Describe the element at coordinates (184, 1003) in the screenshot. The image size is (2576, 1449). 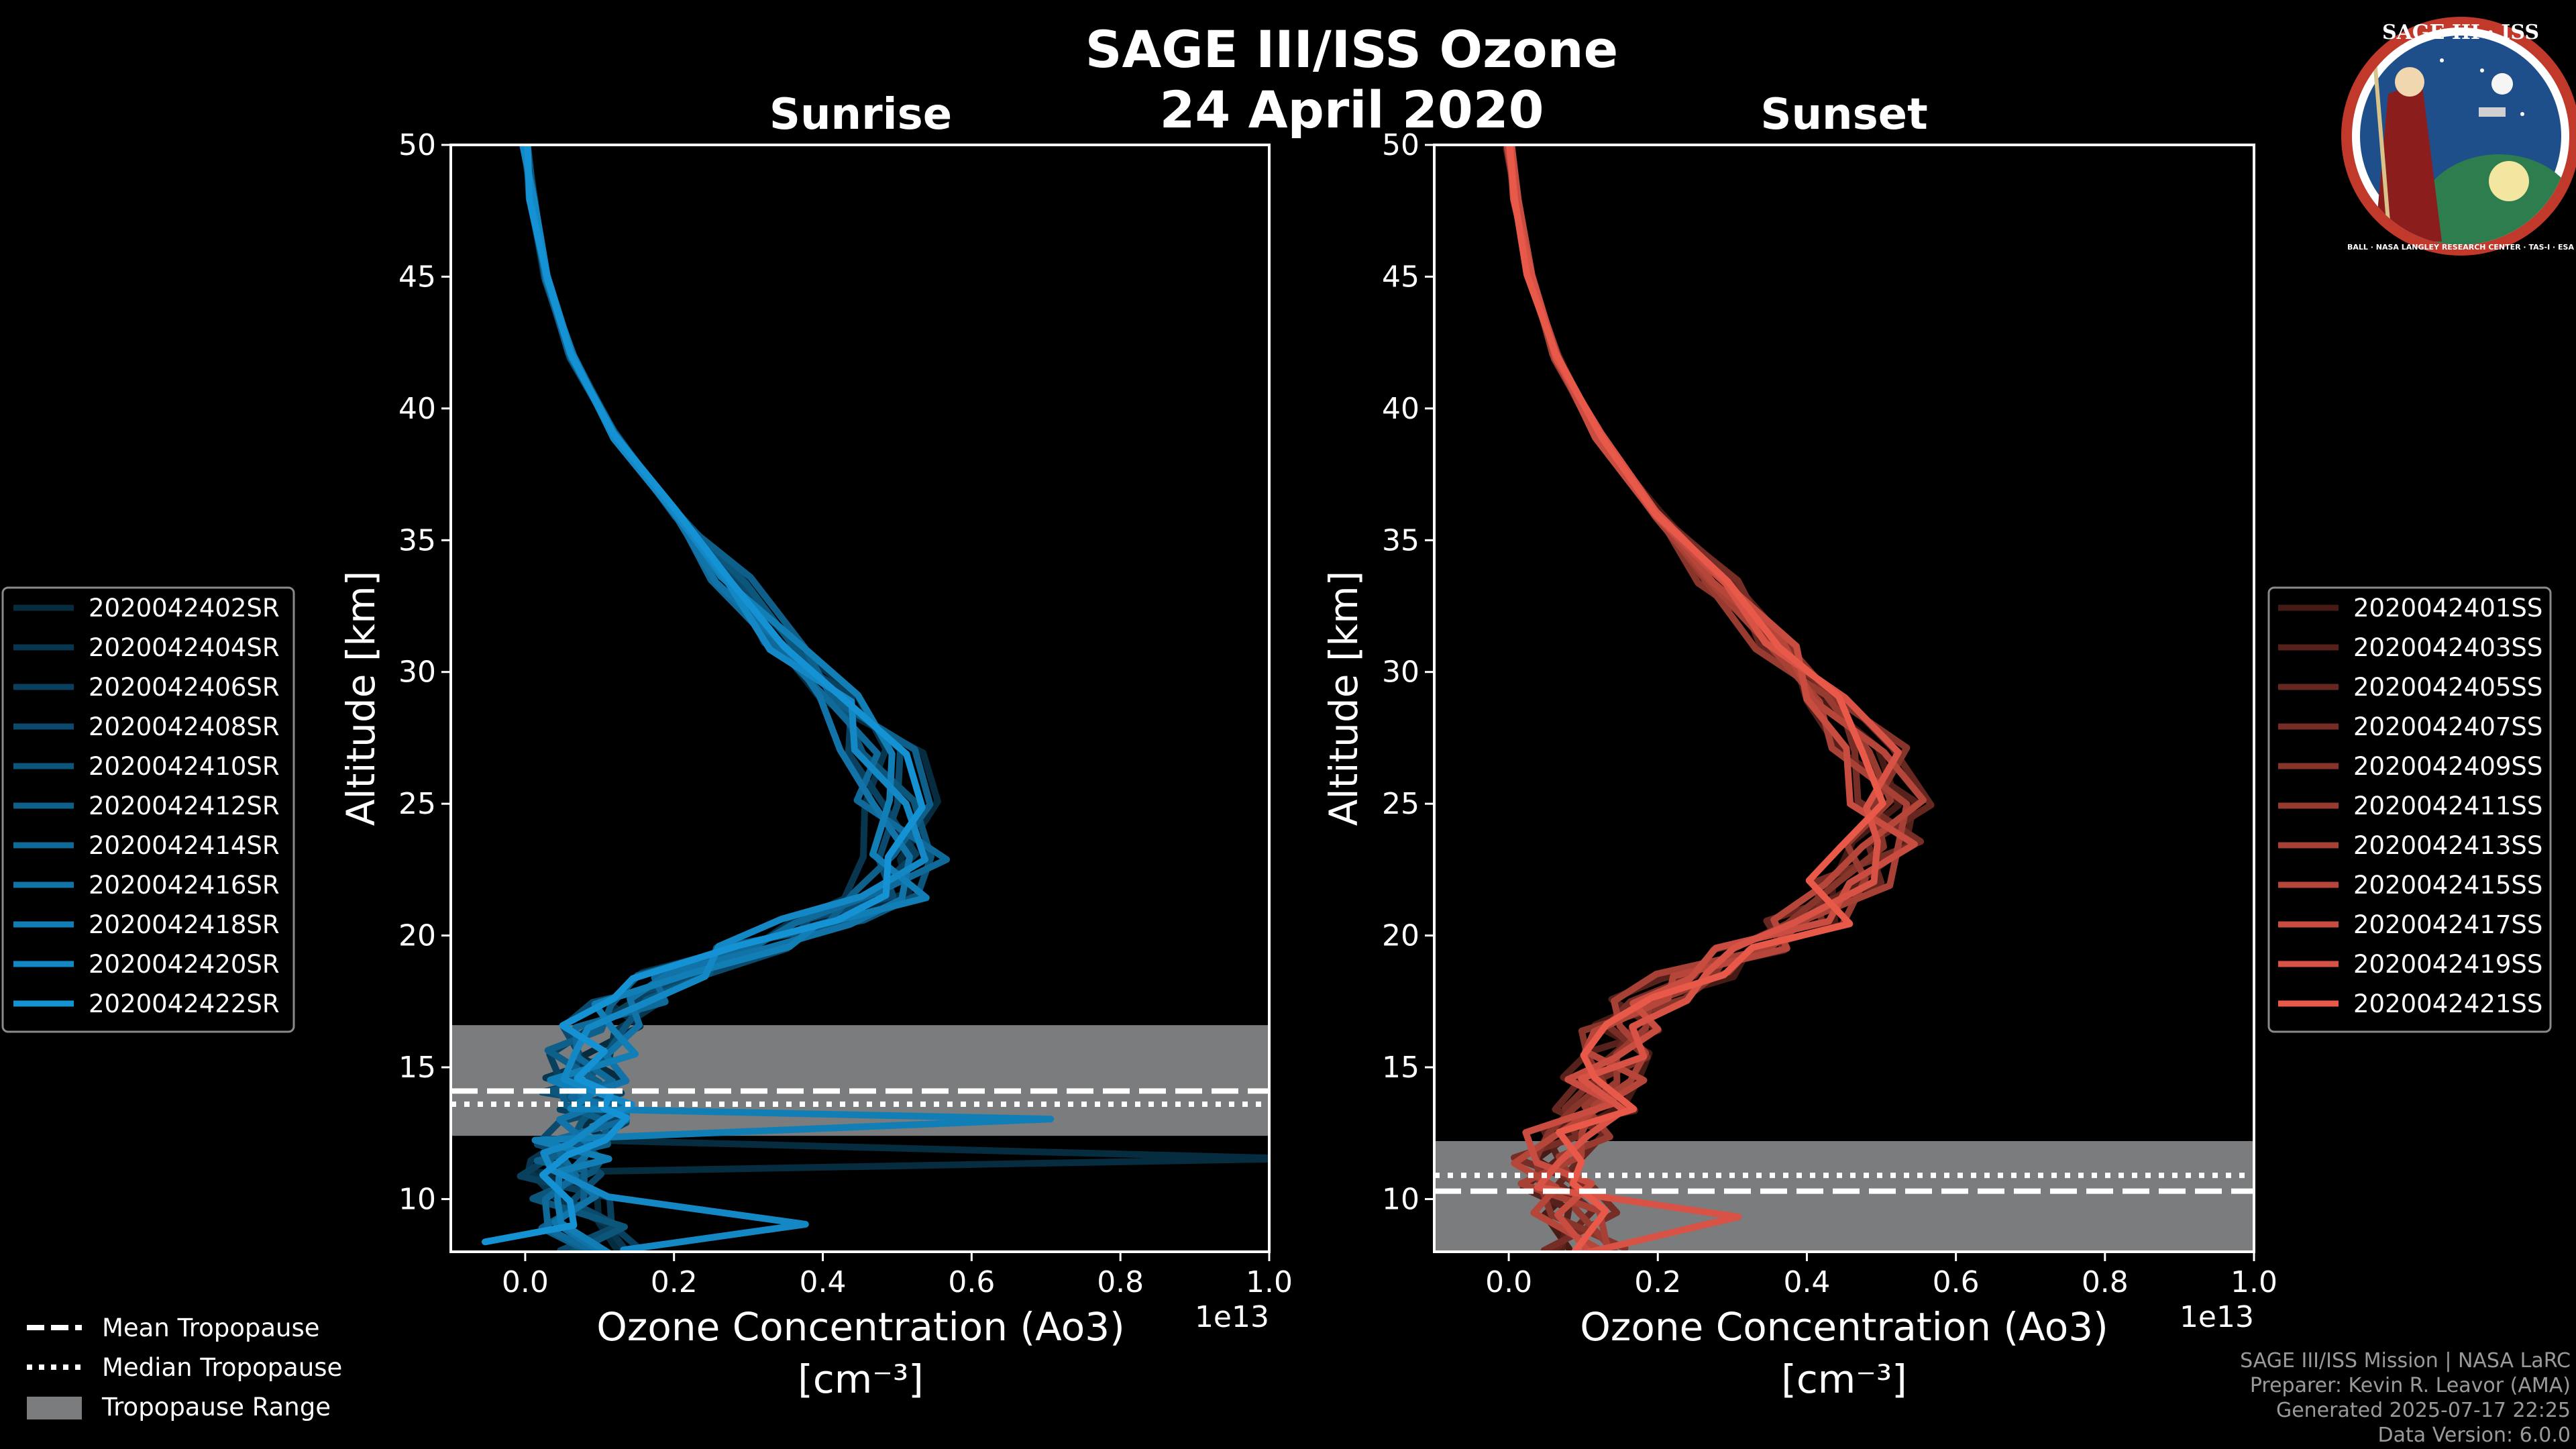
I see `legend-label: 2020042422SR` at that location.